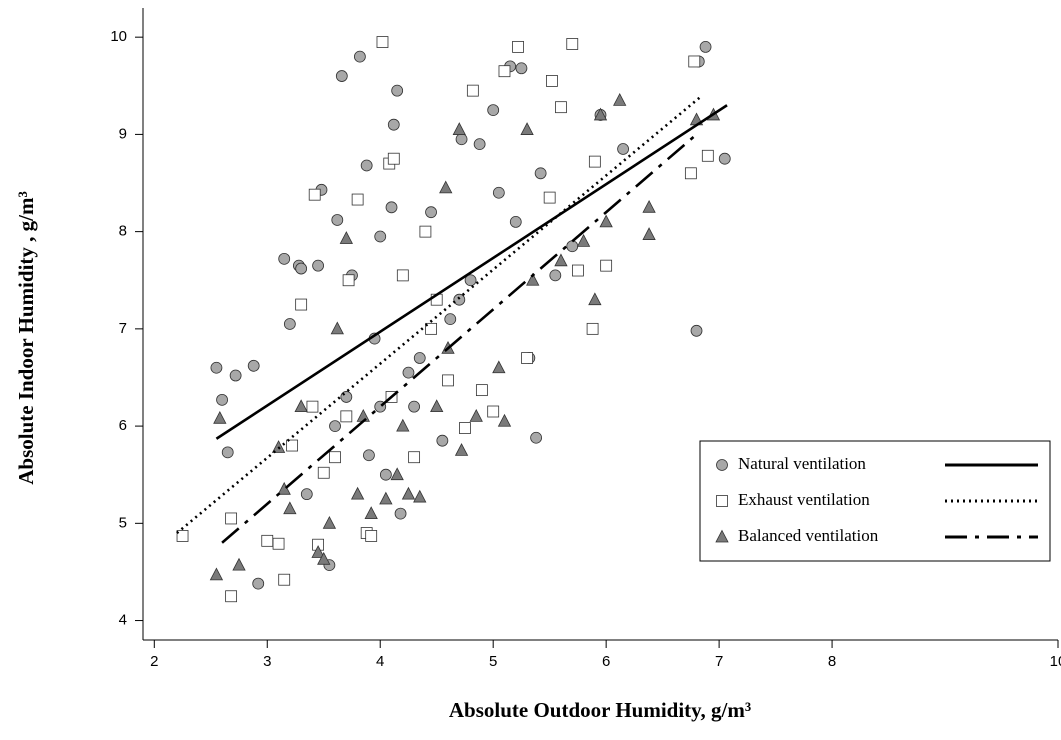 Image resolution: width=1061 pixels, height=740 pixels. What do you see at coordinates (600, 710) in the screenshot?
I see `x-axis-label: Absolute Outdoor Humidity, g/m³` at bounding box center [600, 710].